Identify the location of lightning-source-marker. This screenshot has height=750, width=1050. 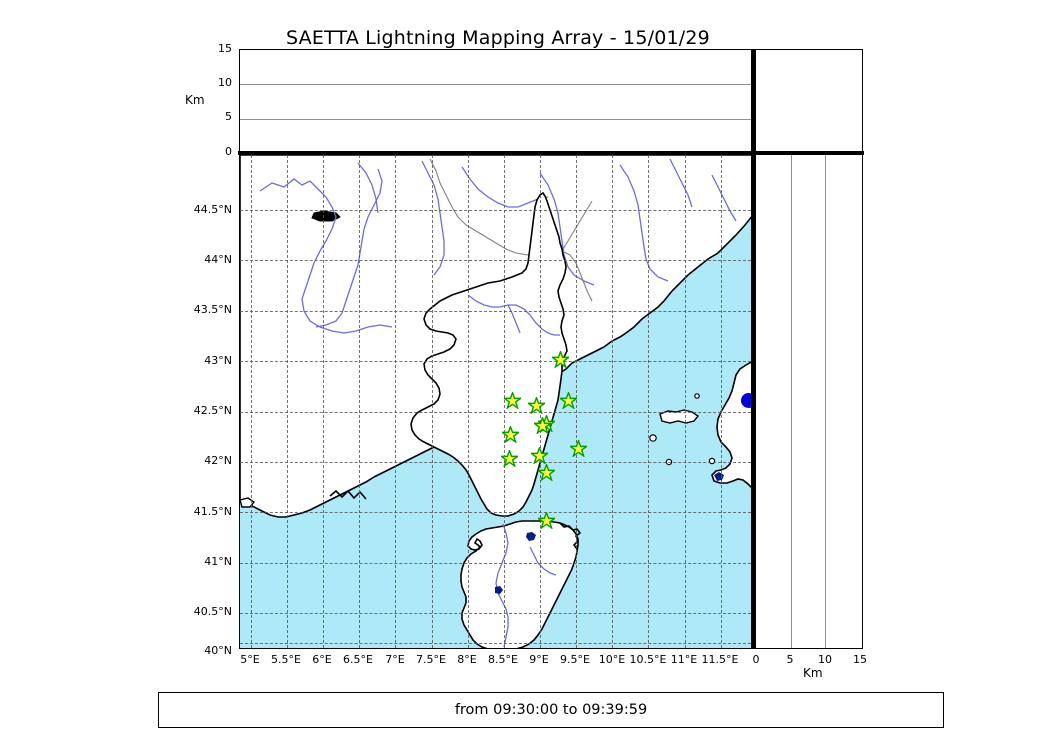
(745, 400).